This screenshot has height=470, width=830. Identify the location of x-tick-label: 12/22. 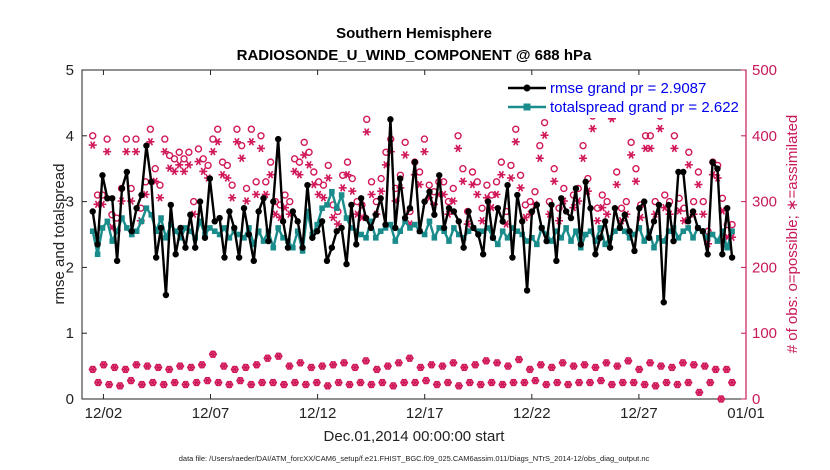
(532, 413).